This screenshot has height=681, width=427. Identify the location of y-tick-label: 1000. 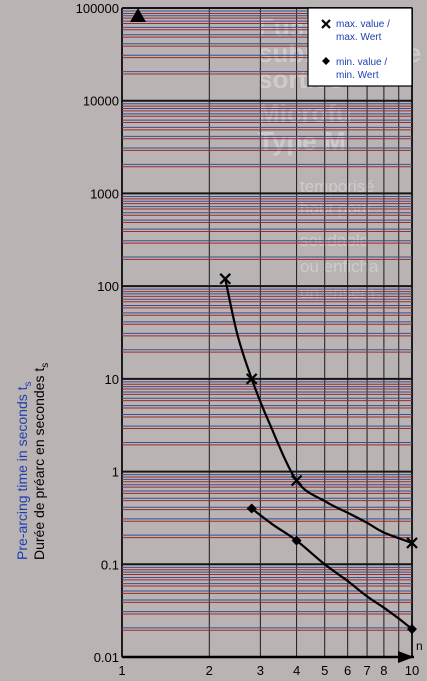
(104, 193).